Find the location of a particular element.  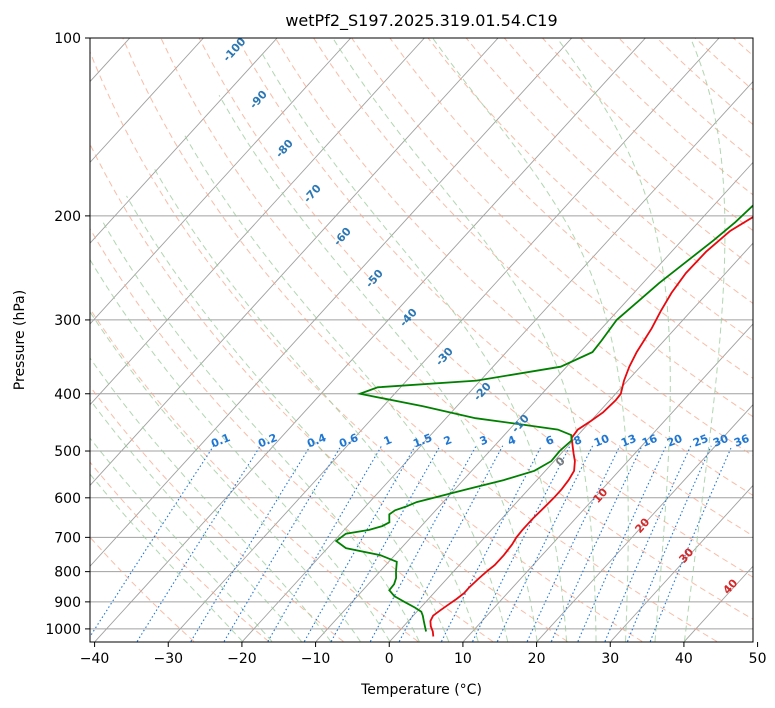

y-tick-label: 900 is located at coordinates (67, 603).